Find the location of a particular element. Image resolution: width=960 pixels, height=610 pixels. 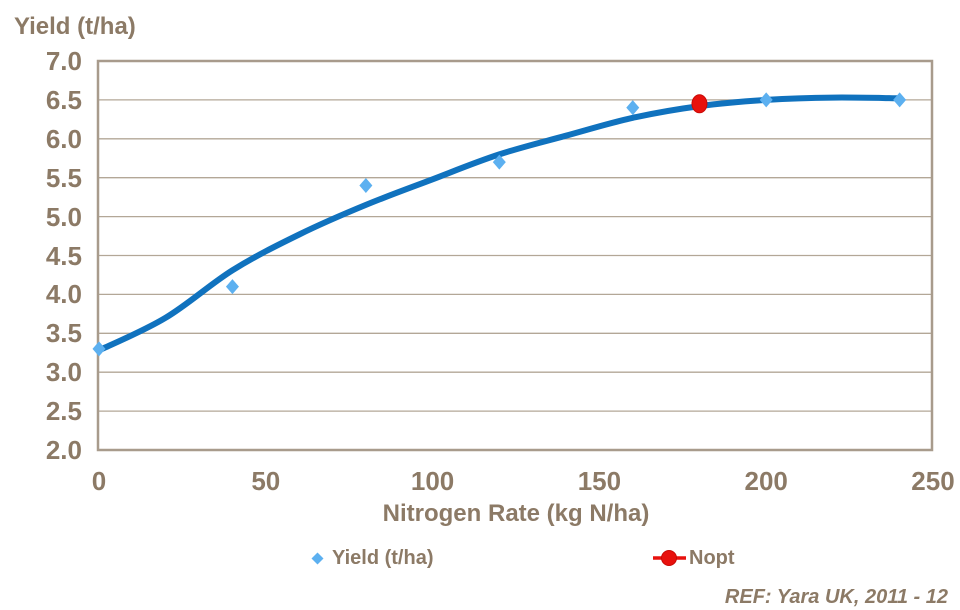

x-axis-tick-label: 250 is located at coordinates (933, 481).